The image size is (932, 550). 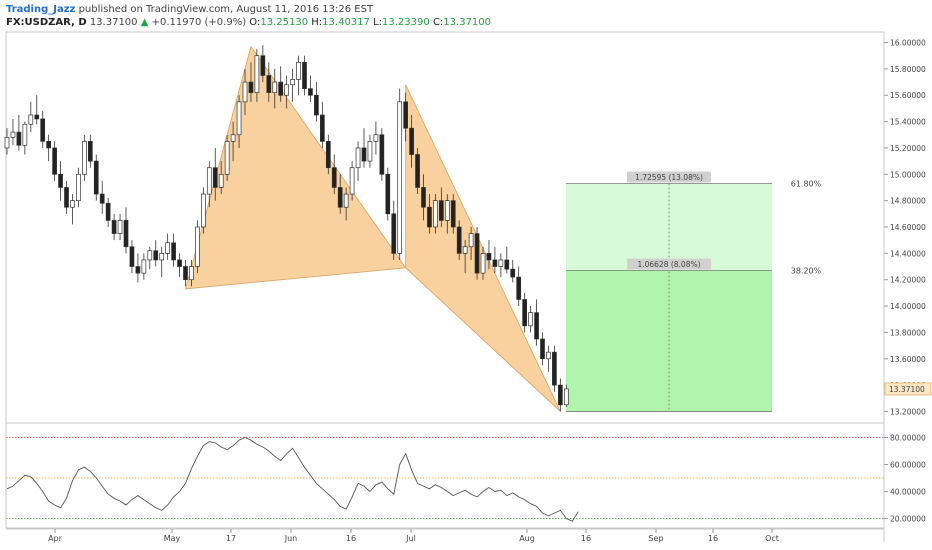 I want to click on rsi-tick-label: 40.00000, so click(x=908, y=492).